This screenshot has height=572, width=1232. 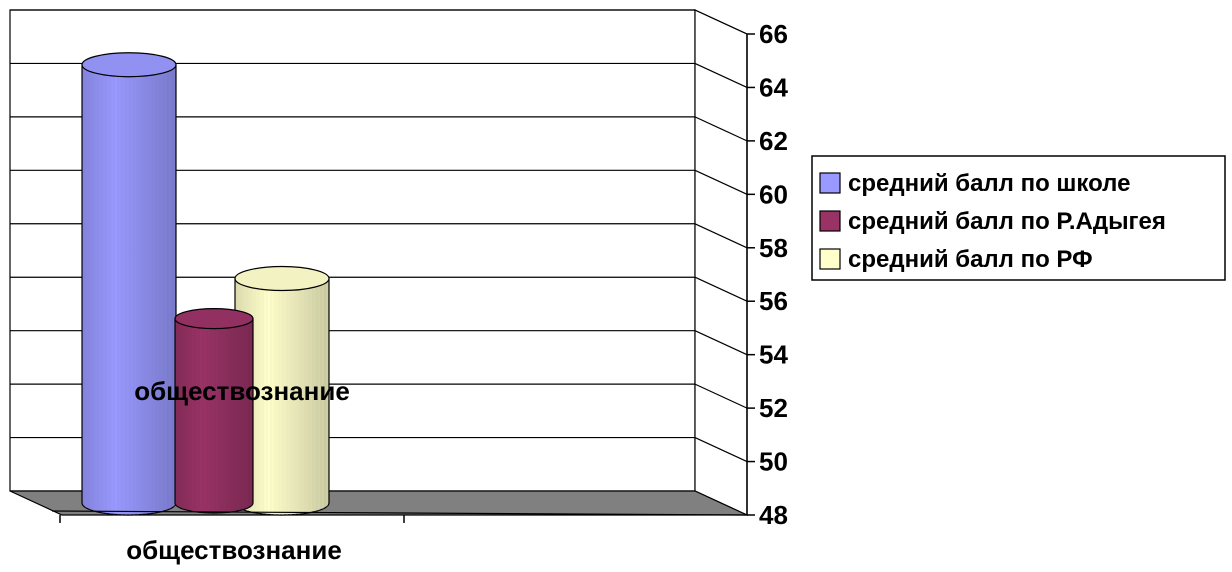 I want to click on category-axis-line, so click(x=399, y=513).